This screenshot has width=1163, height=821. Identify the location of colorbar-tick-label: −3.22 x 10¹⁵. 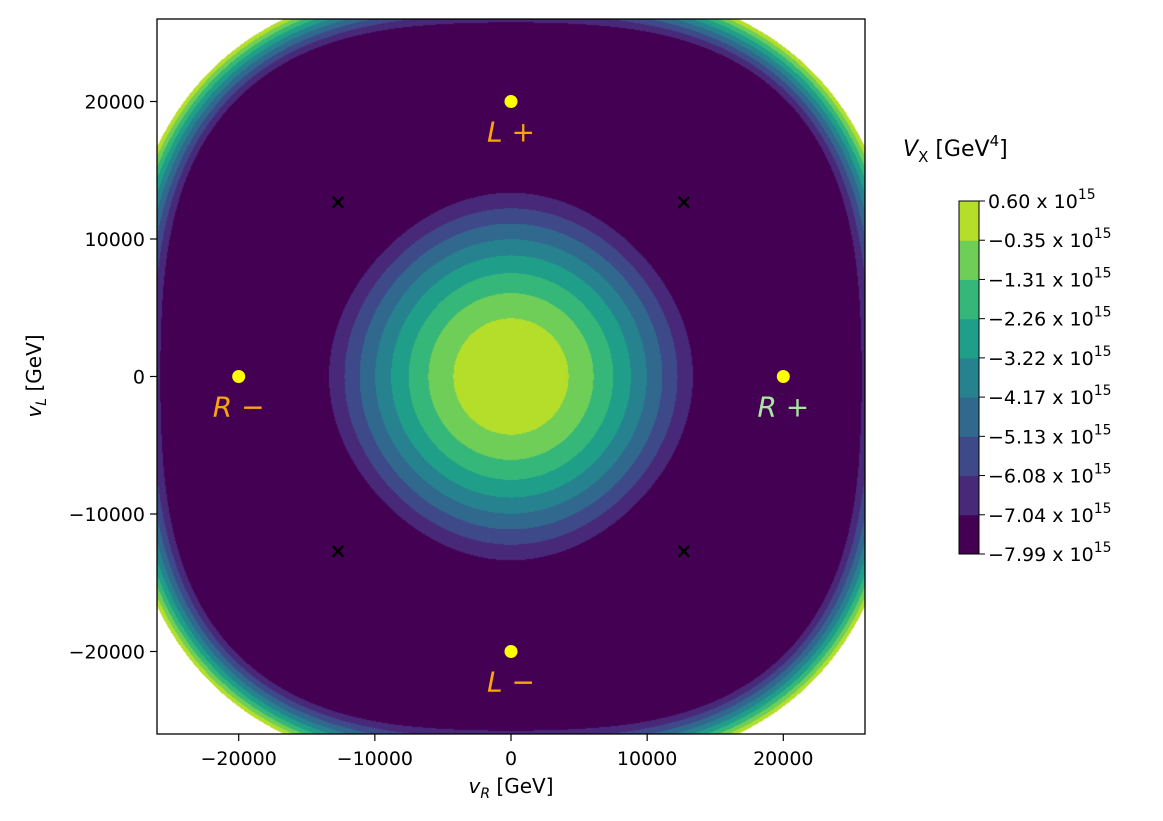
(1050, 357).